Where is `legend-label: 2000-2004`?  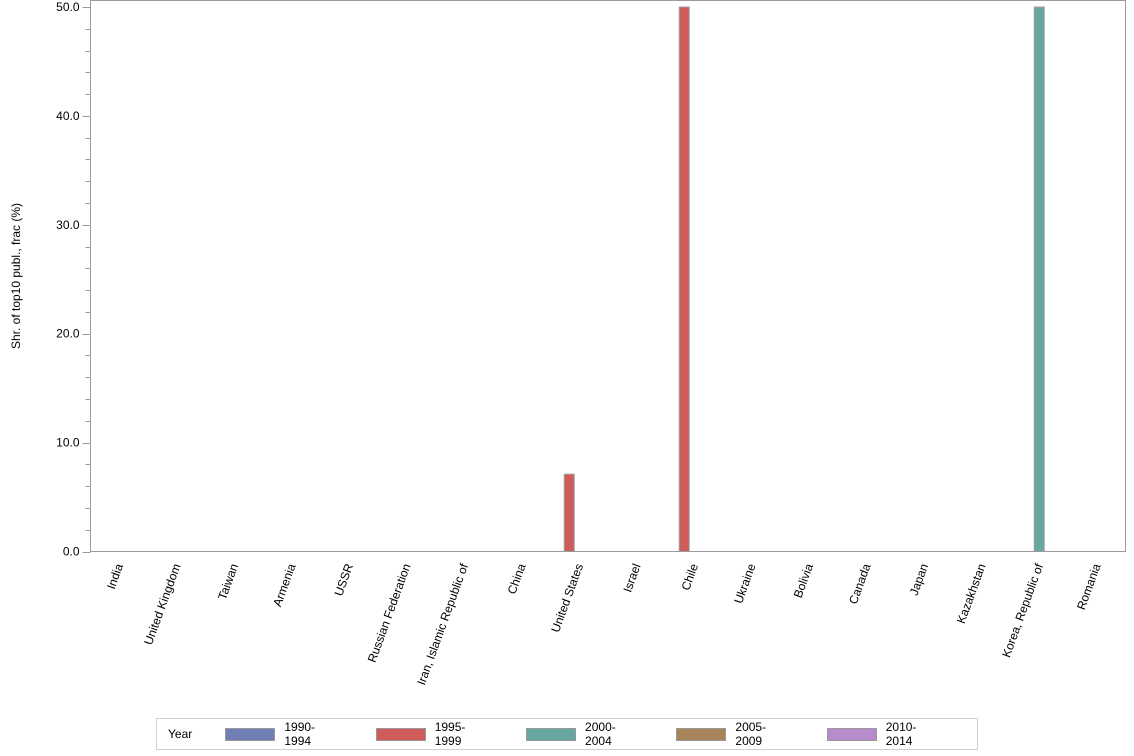
legend-label: 2000-2004 is located at coordinates (600, 734).